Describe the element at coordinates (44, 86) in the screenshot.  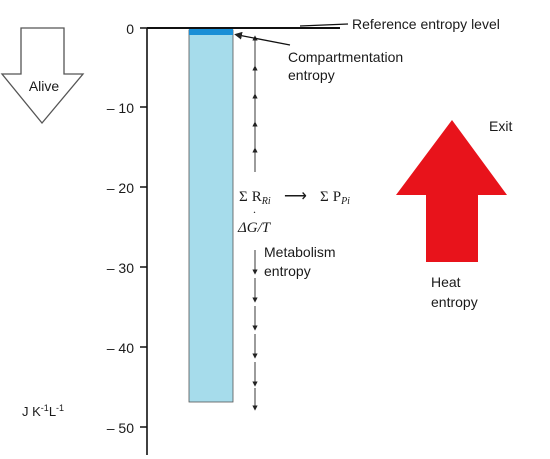
I see `alive-label: Alive` at that location.